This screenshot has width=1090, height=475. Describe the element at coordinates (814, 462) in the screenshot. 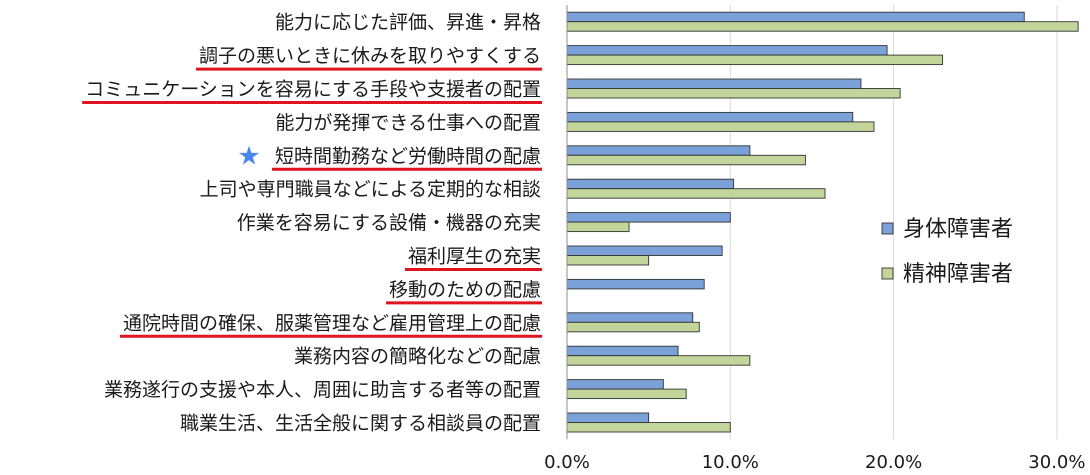

I see `x-tick-labels: 0.0% 10.0% 20.0% 30.0%` at that location.